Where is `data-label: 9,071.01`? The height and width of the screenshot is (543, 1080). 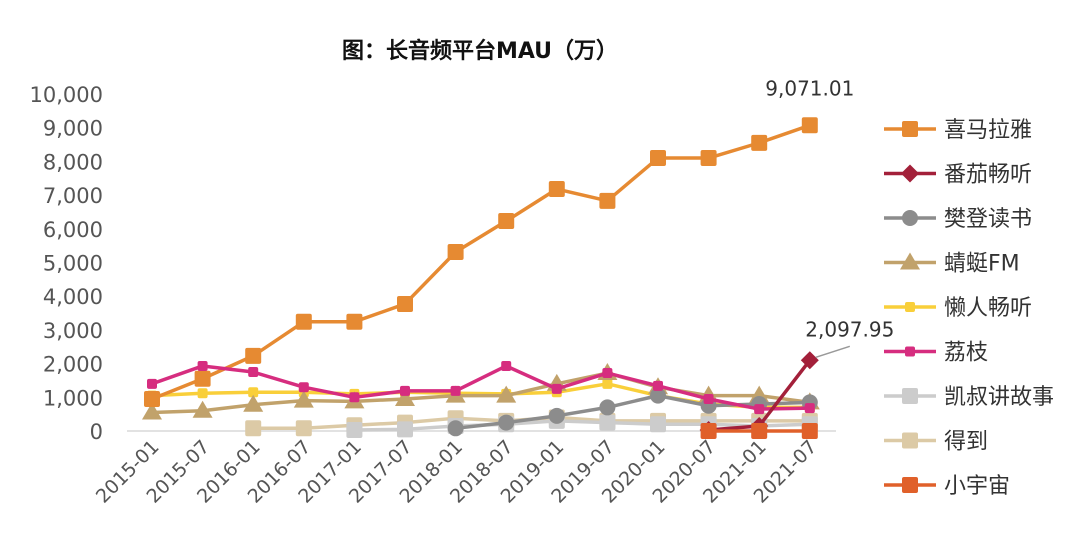 data-label: 9,071.01 is located at coordinates (809, 88).